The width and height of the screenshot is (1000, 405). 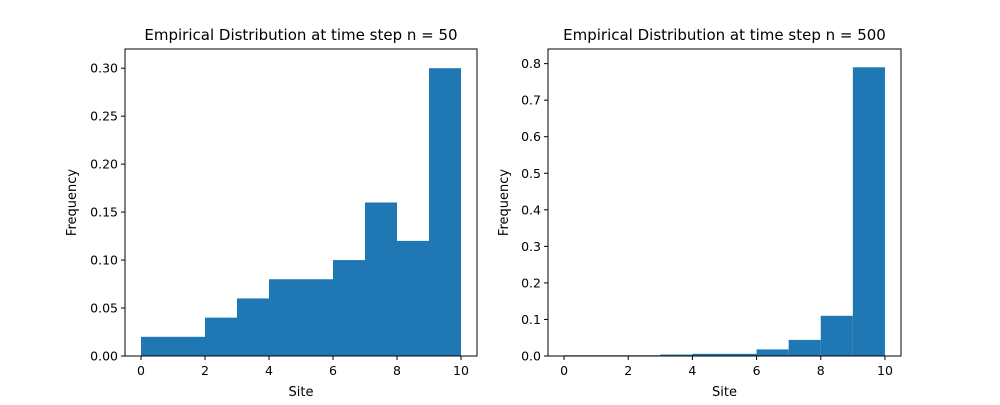 What do you see at coordinates (104, 308) in the screenshot?
I see `y-tick-label: 0.05` at bounding box center [104, 308].